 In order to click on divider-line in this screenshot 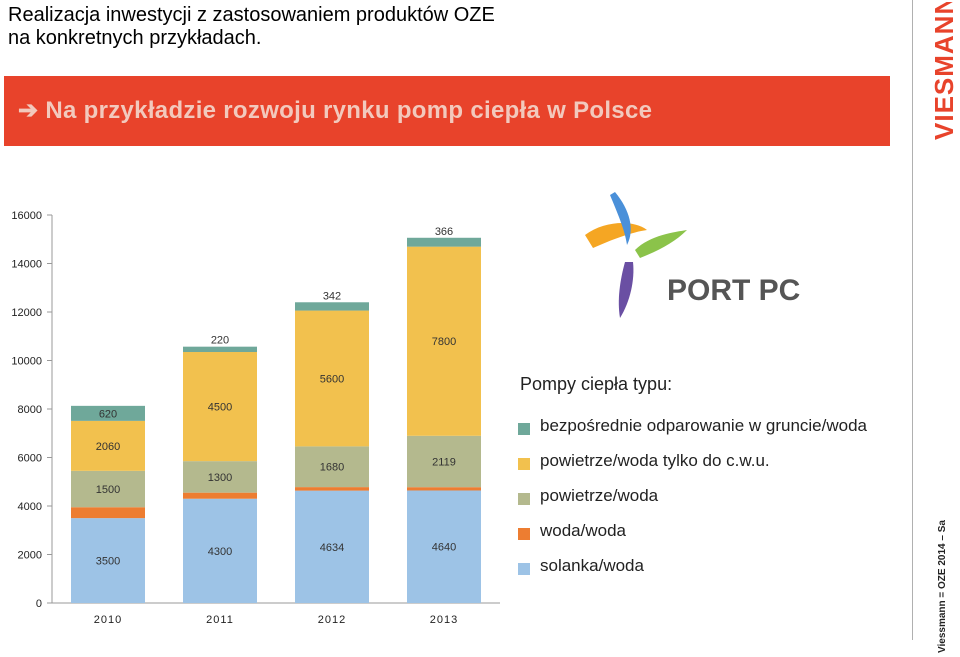, I will do `click(912, 320)`.